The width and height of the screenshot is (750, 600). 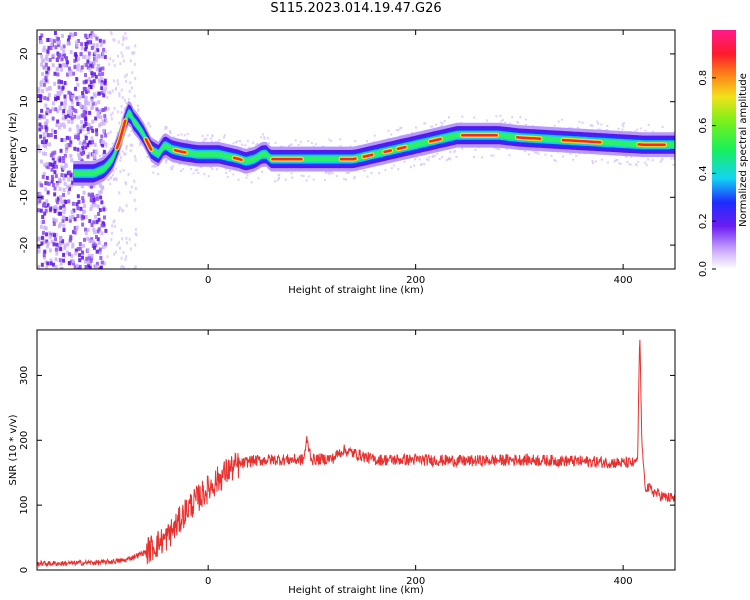 I want to click on snr-y-tick-label: 0, so click(x=24, y=570).